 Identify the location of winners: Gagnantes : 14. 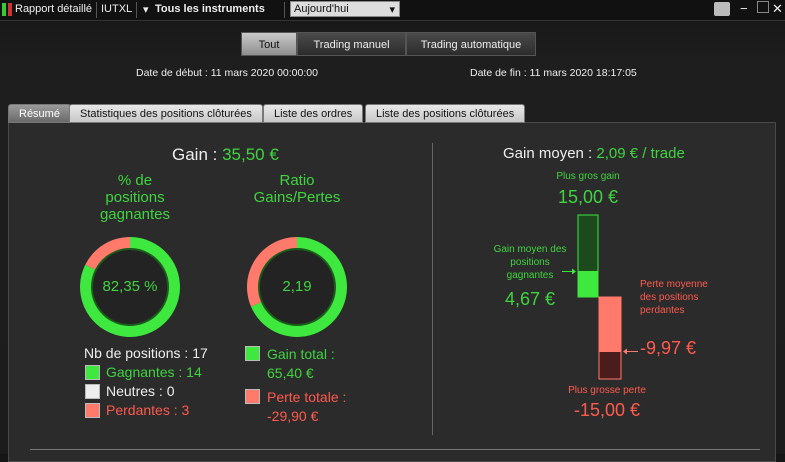
(154, 372).